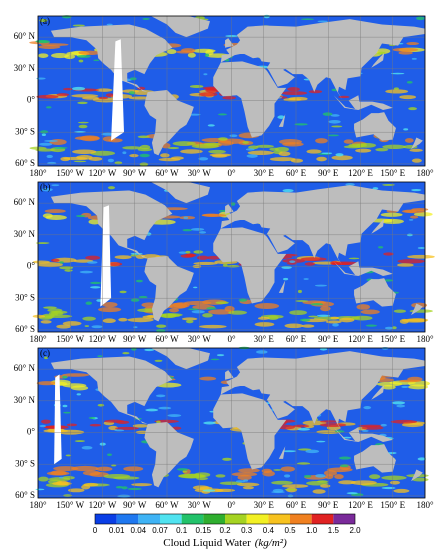  Describe the element at coordinates (200, 339) in the screenshot. I see `lon-label: 30° W` at that location.